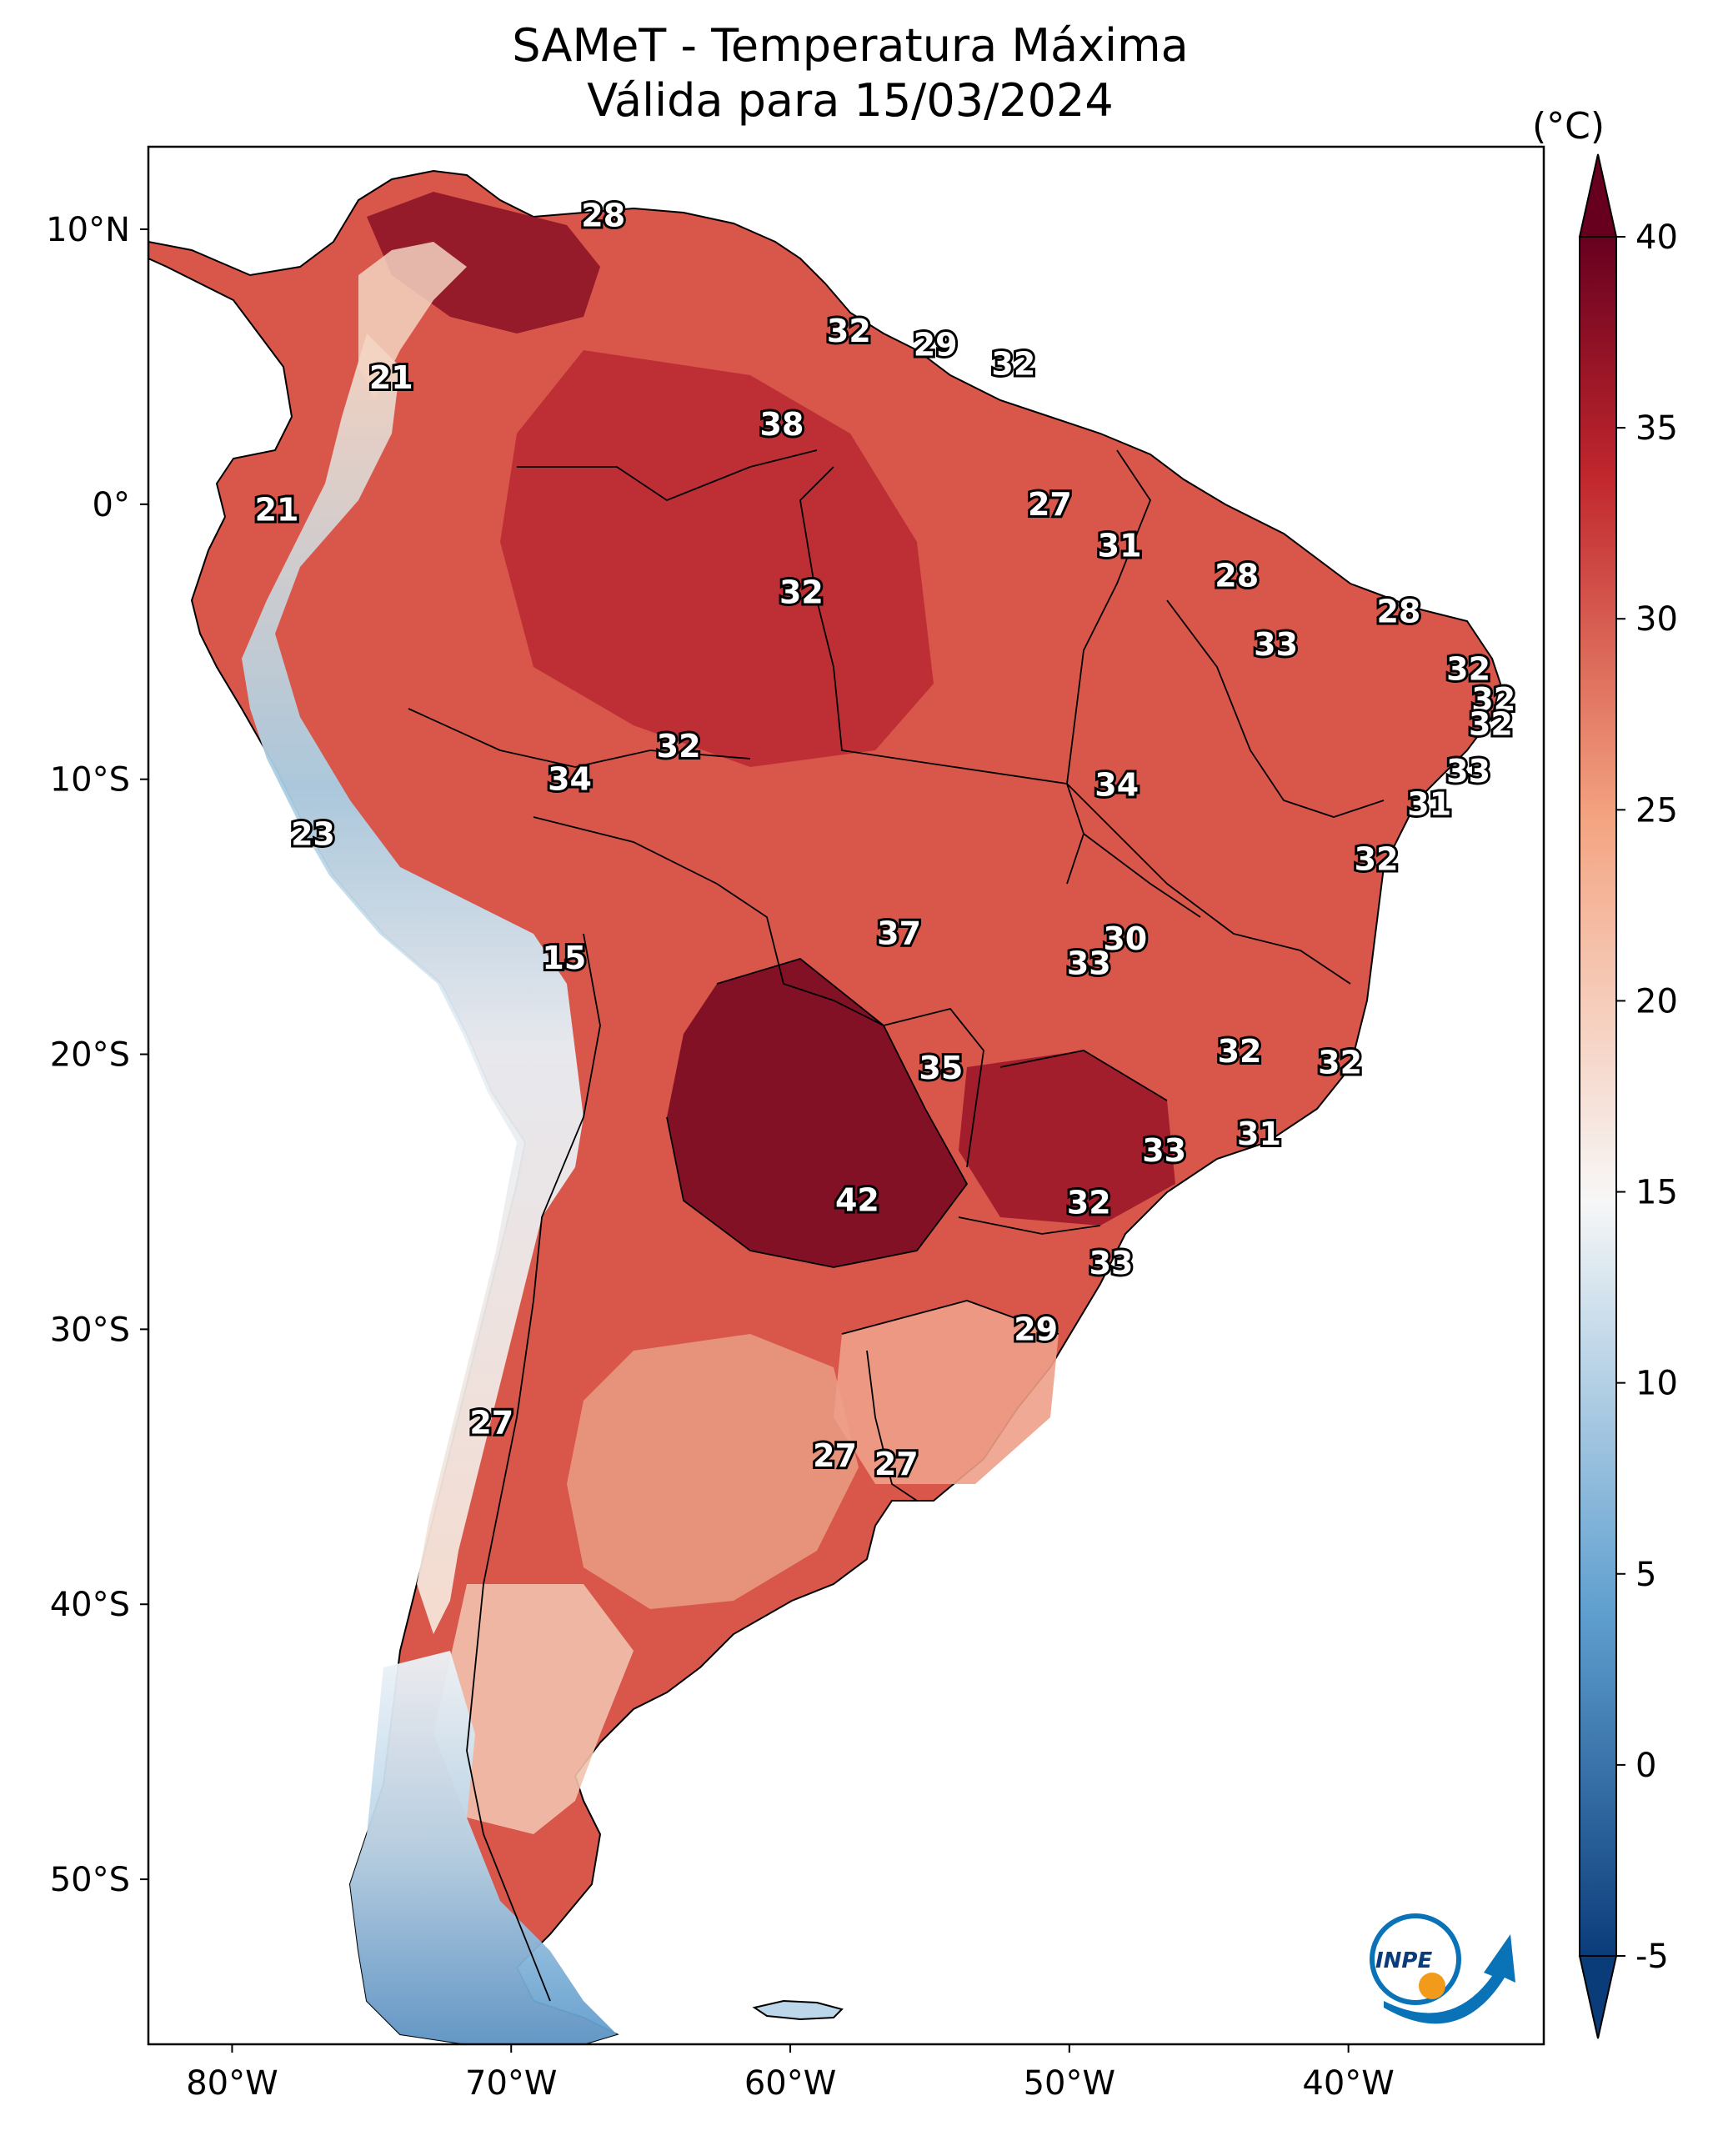 This screenshot has width=1723, height=2156. Describe the element at coordinates (90, 1330) in the screenshot. I see `lat-label: 30°S` at that location.